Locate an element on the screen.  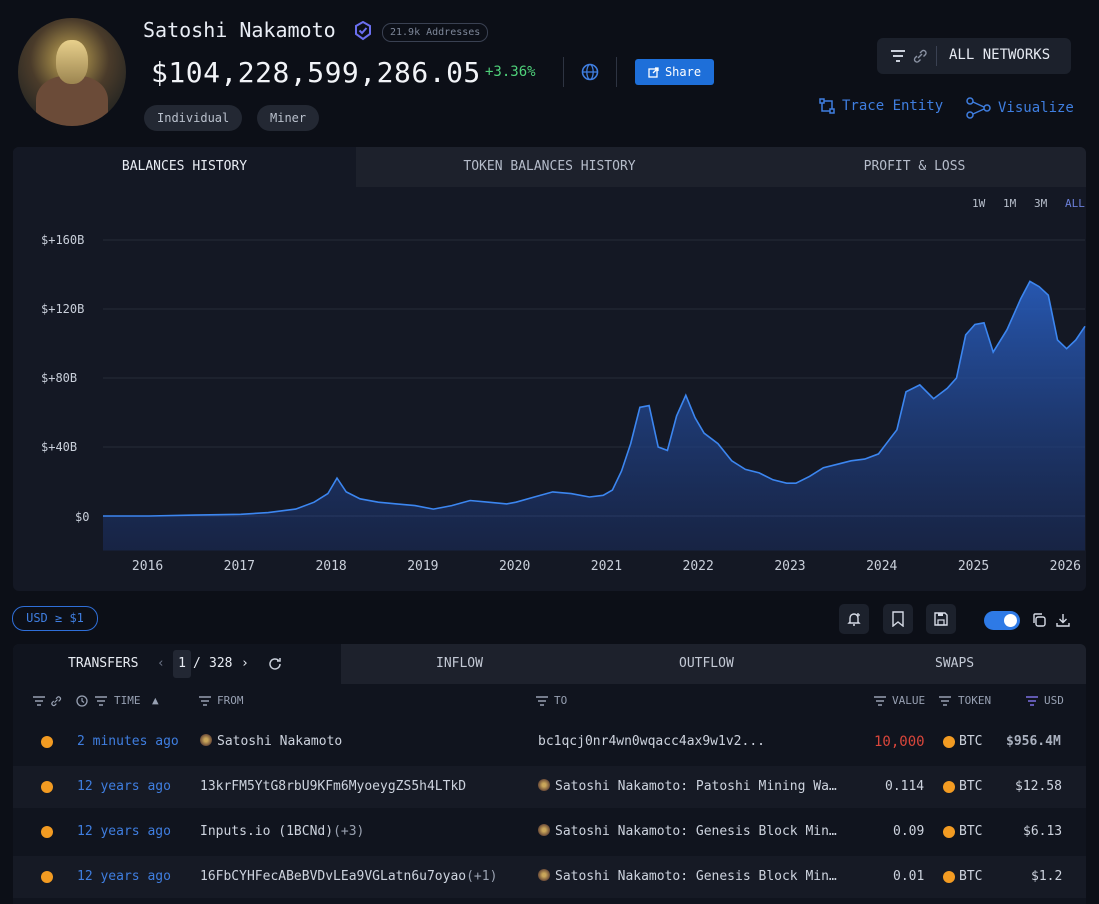
range-all: ALL is located at coordinates (1075, 203).